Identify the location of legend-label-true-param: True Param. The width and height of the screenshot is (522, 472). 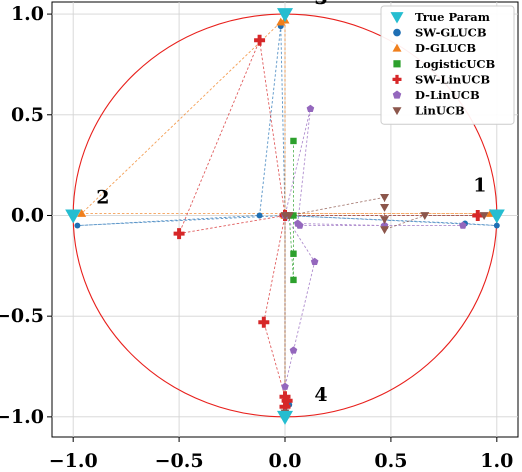
(452, 17).